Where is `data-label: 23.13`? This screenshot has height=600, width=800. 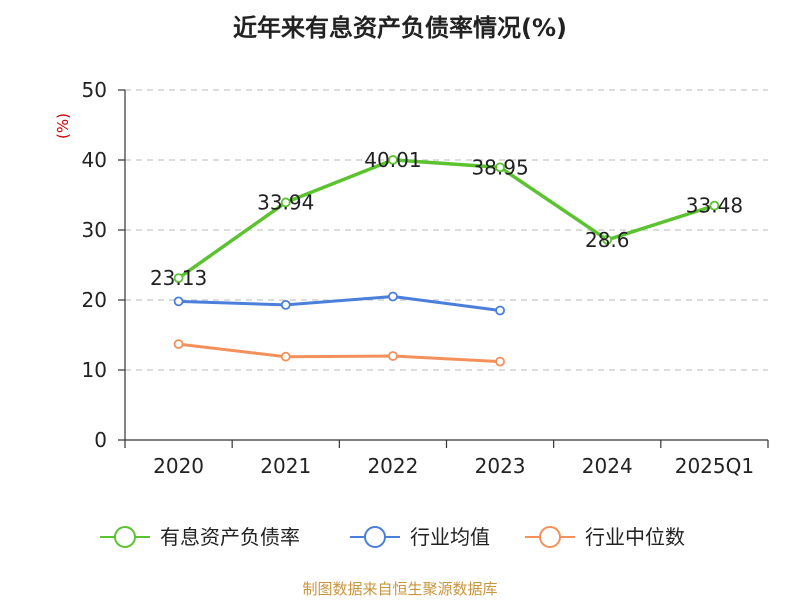
data-label: 23.13 is located at coordinates (178, 278).